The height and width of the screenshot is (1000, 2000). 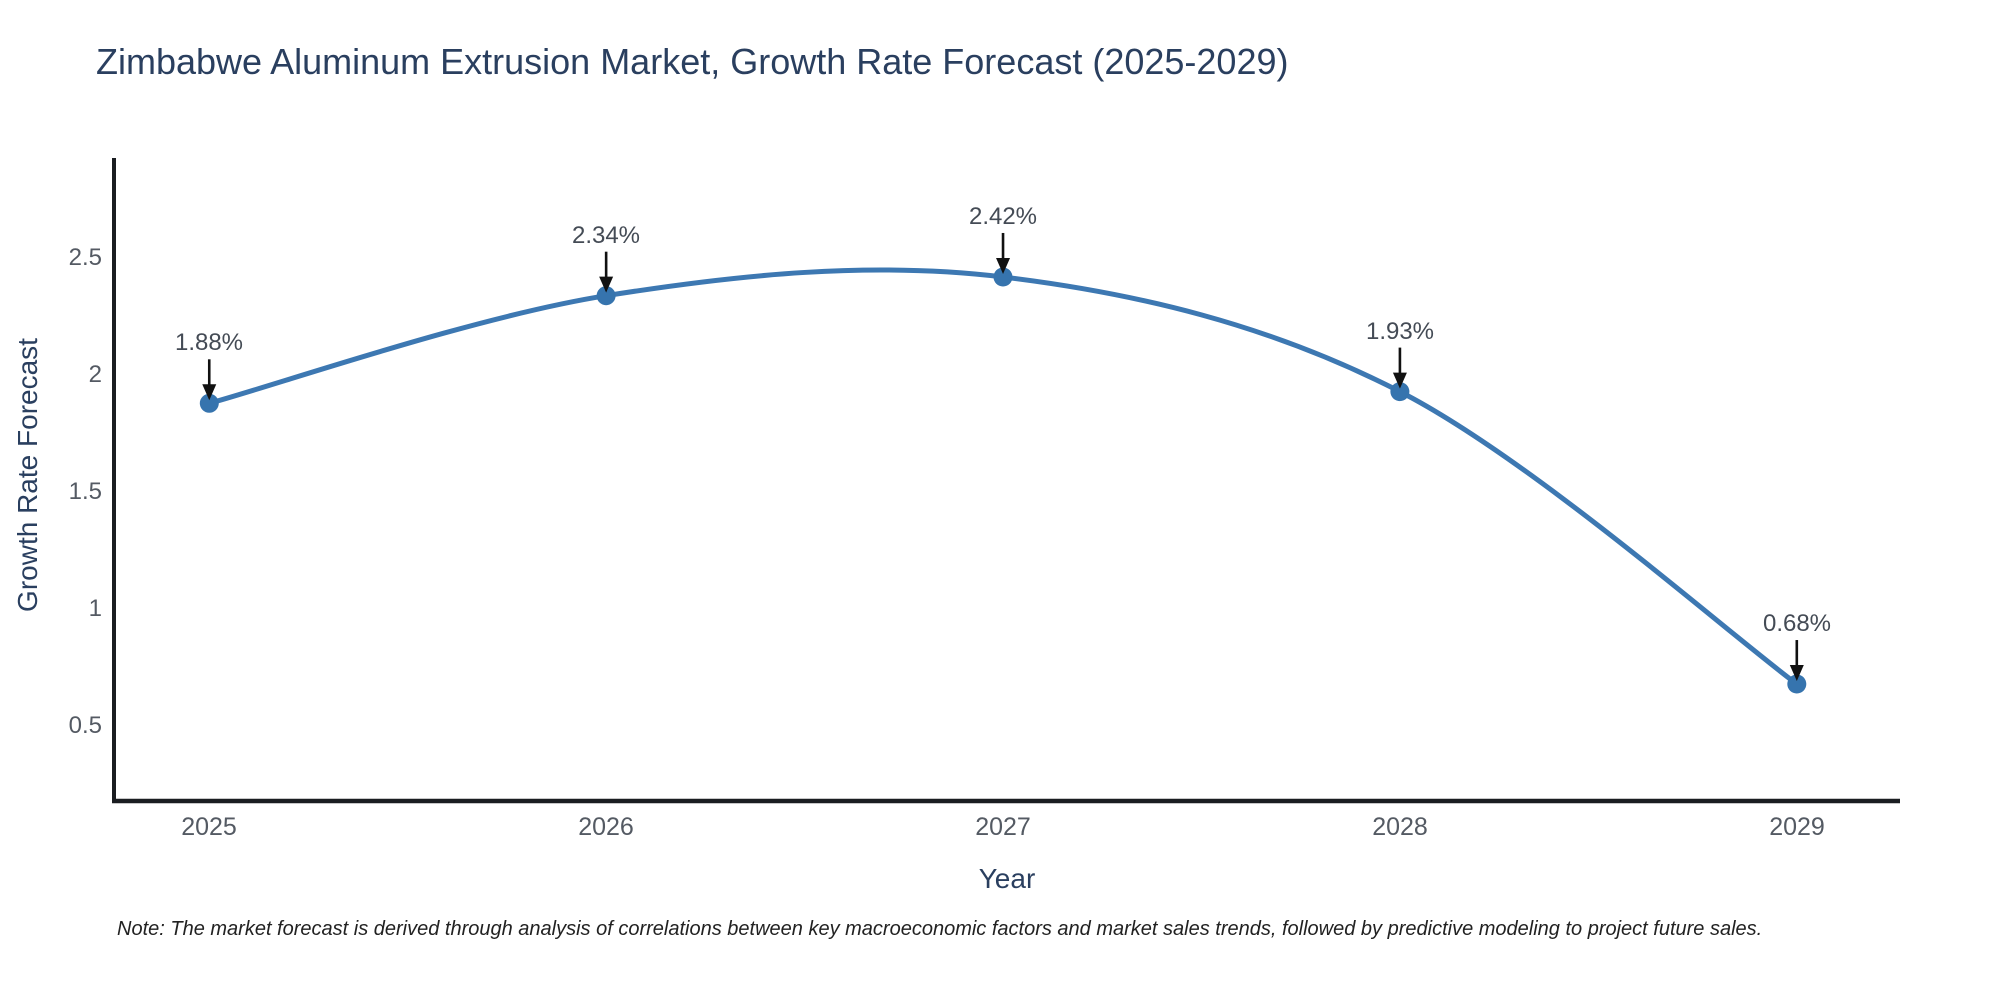 I want to click on y-tick-label: 1.5, so click(x=85, y=491).